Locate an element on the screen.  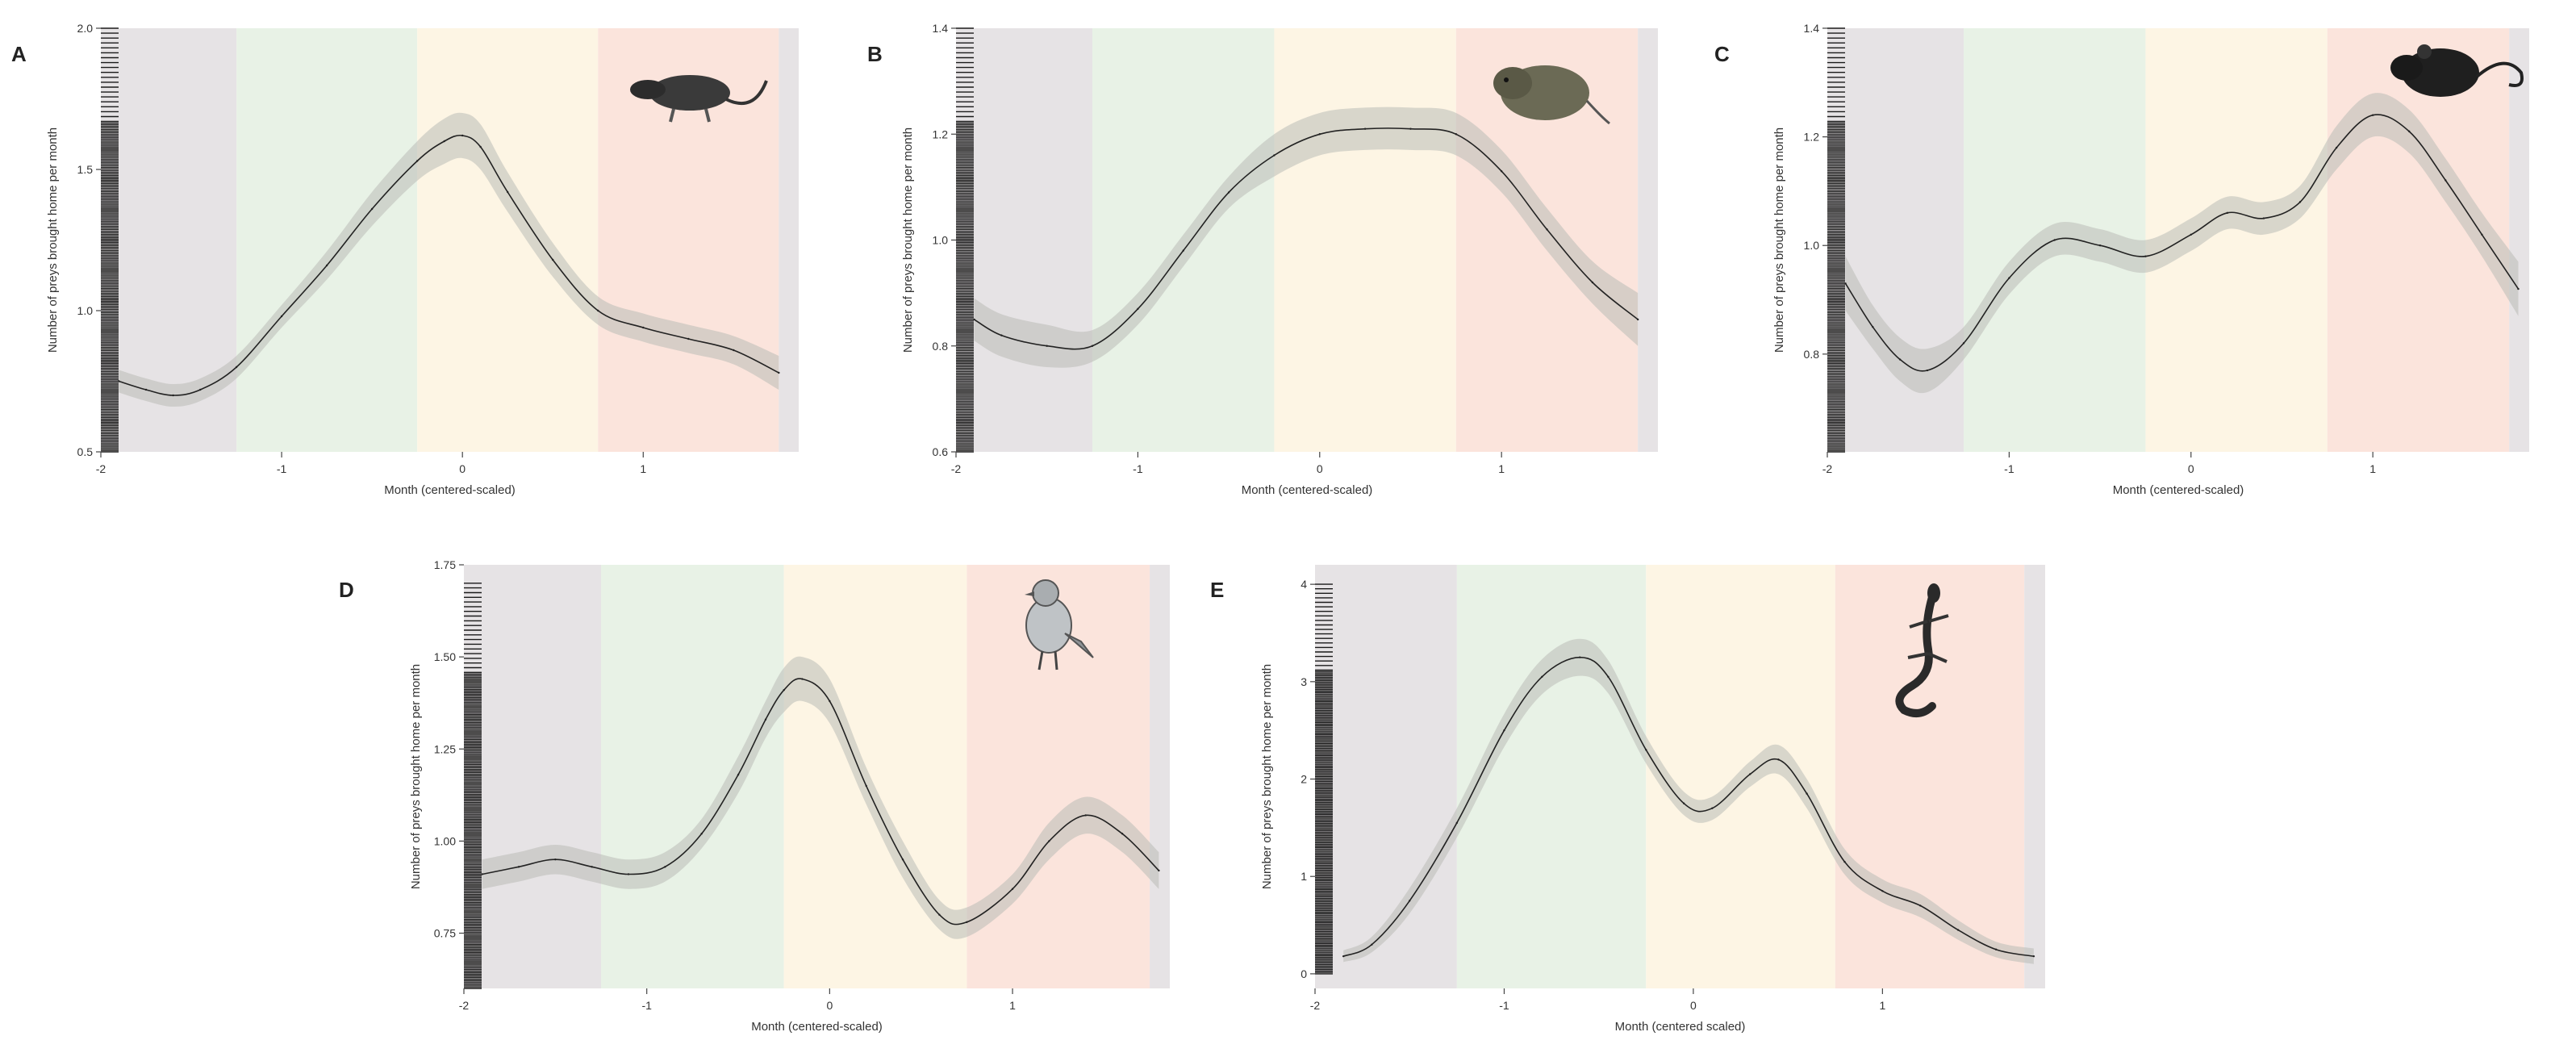
season-band-summer is located at coordinates (1365, 240).